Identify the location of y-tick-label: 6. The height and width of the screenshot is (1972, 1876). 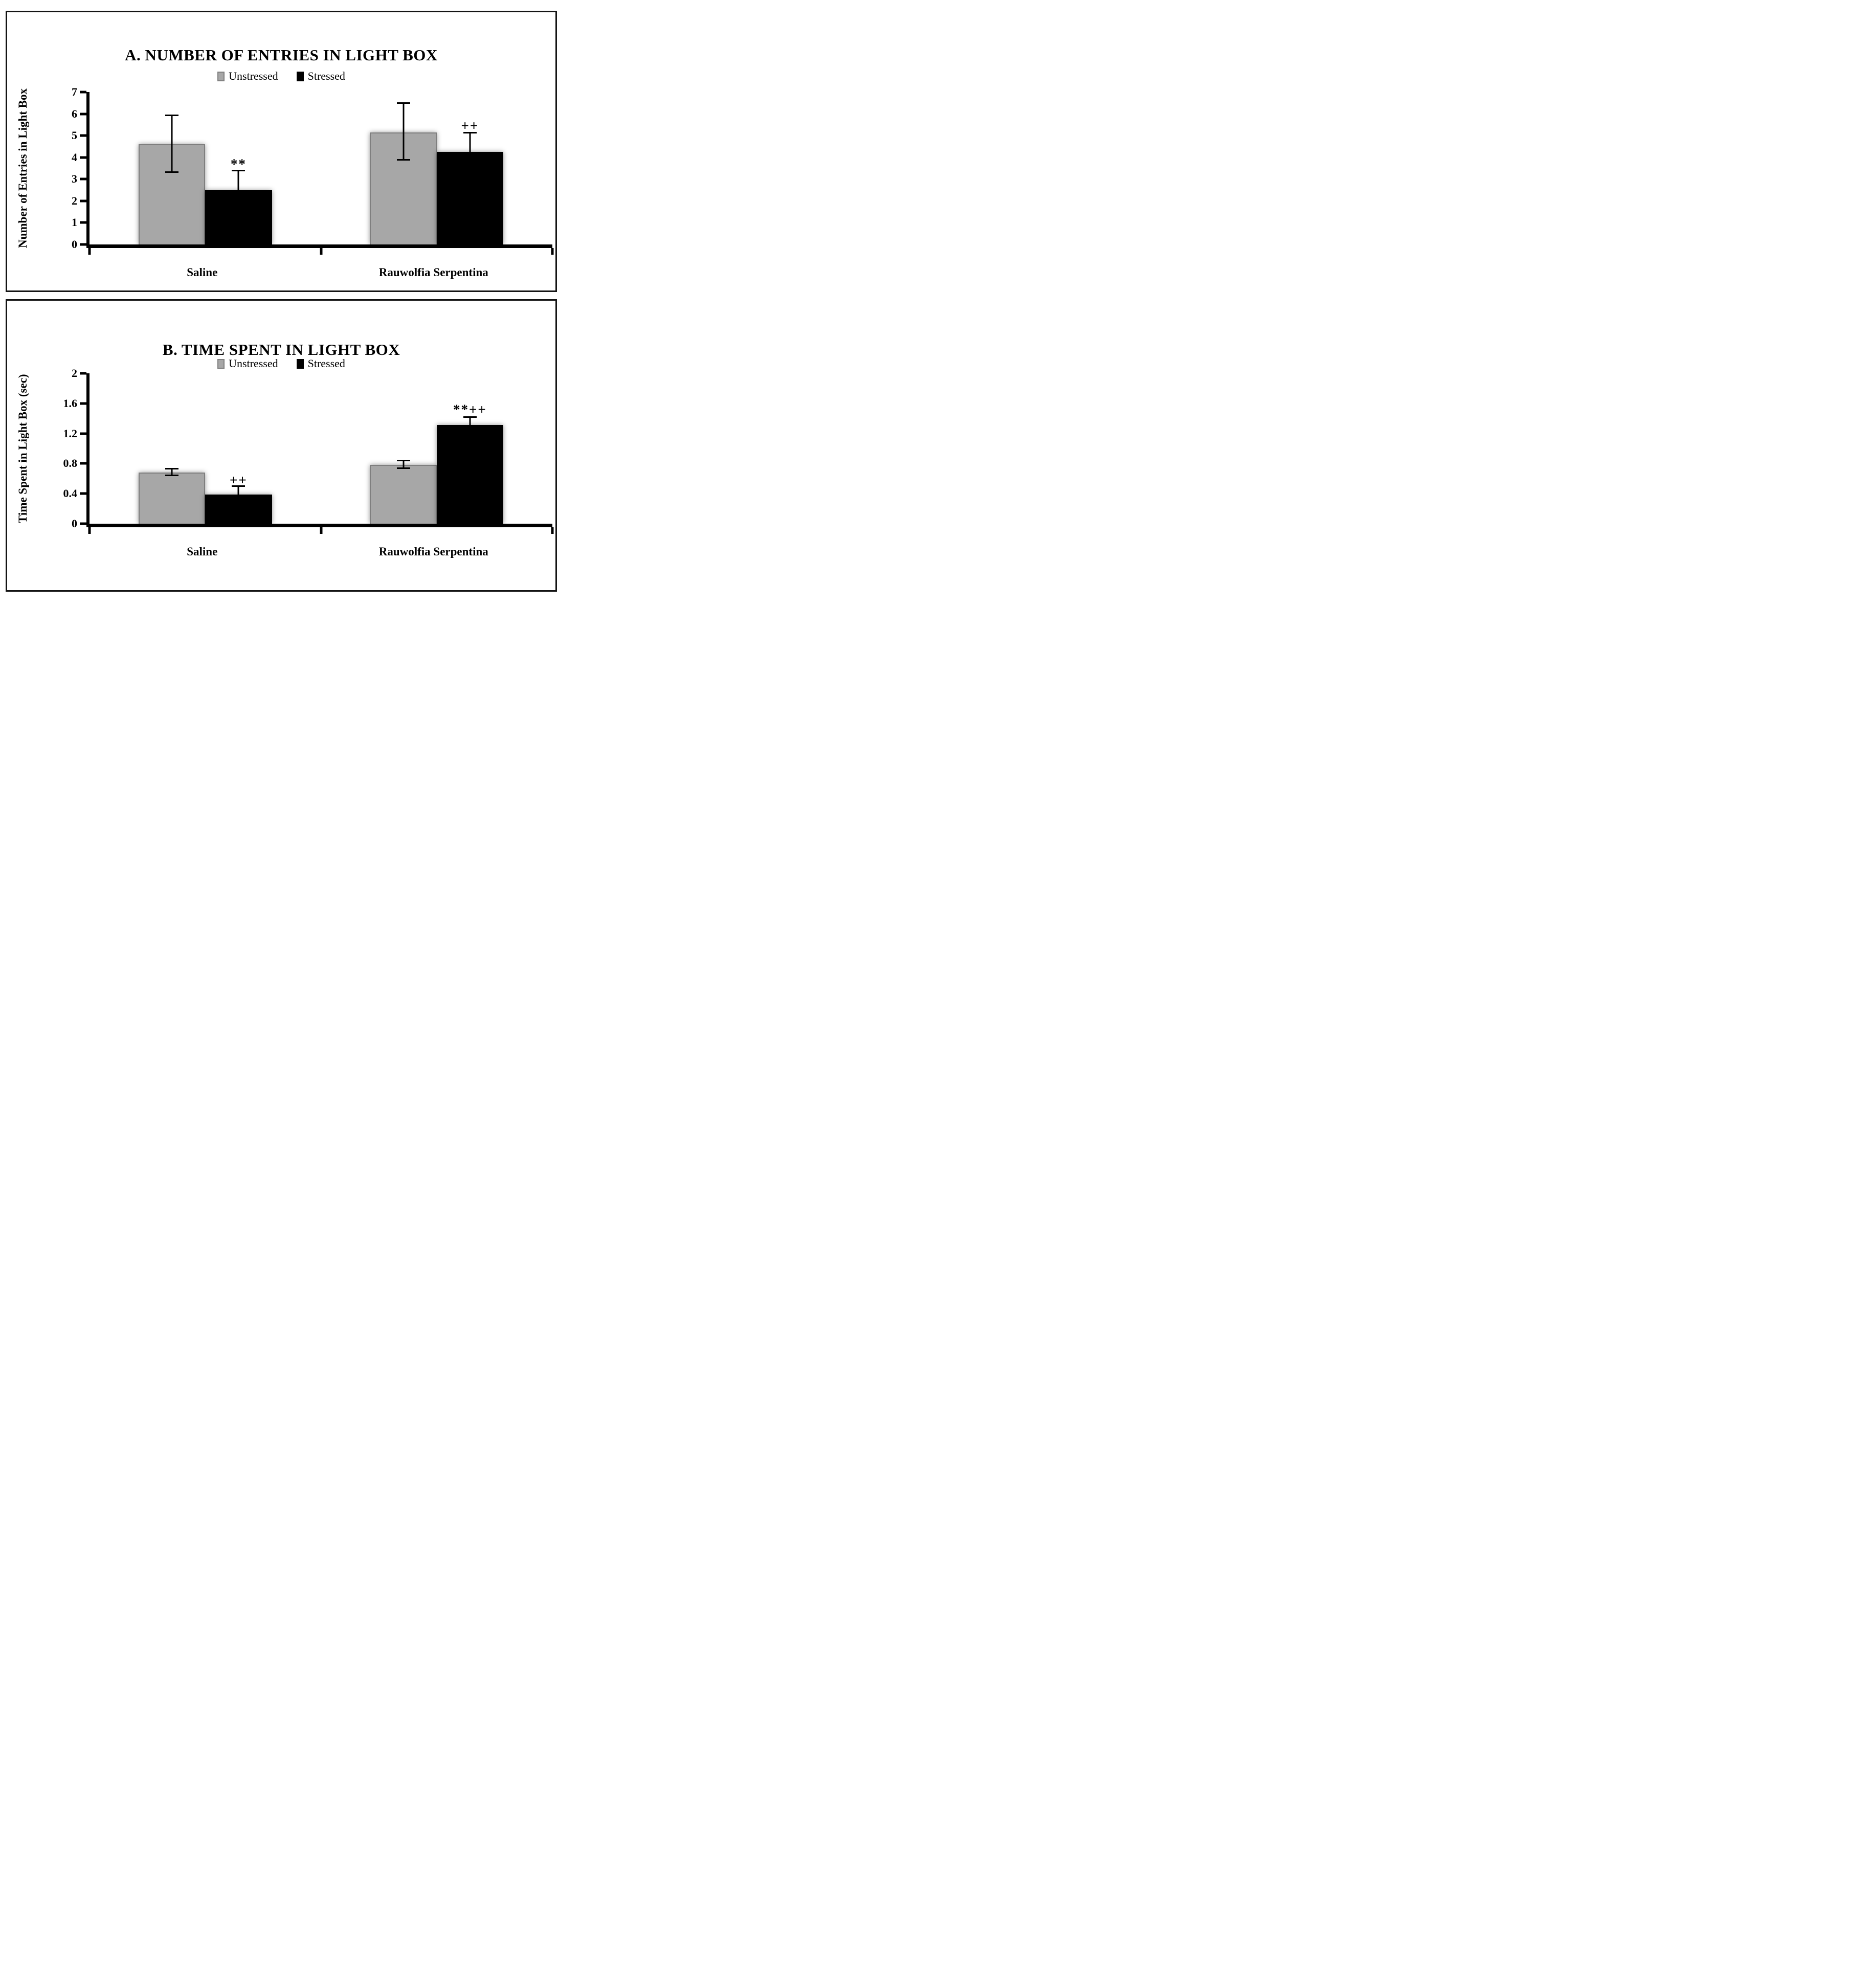
(74, 113).